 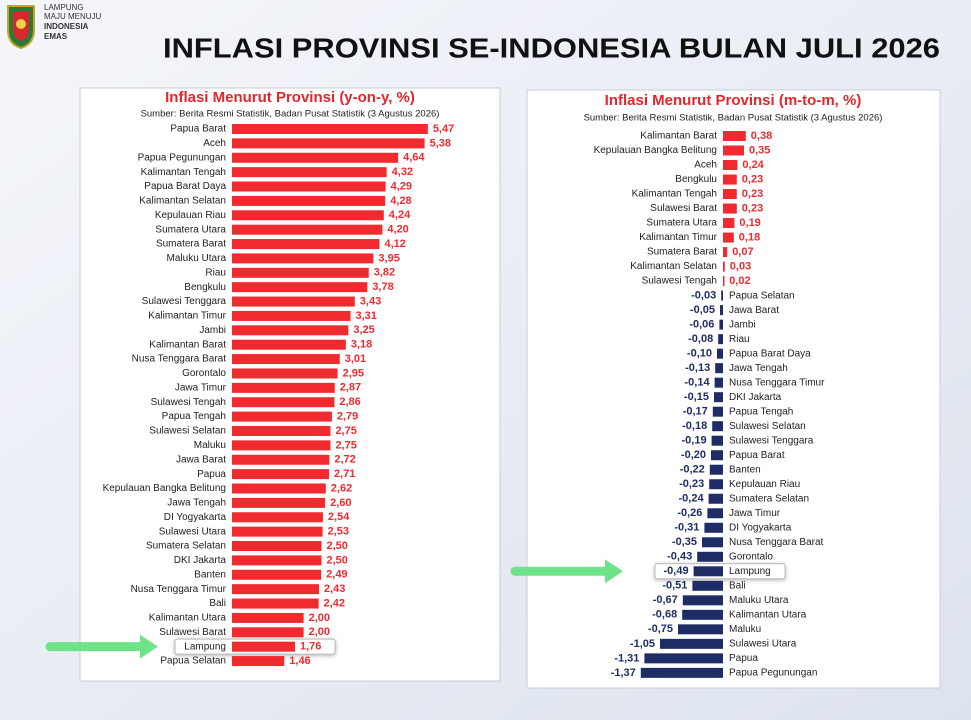 I want to click on category-label: Maluku, so click(x=210, y=445).